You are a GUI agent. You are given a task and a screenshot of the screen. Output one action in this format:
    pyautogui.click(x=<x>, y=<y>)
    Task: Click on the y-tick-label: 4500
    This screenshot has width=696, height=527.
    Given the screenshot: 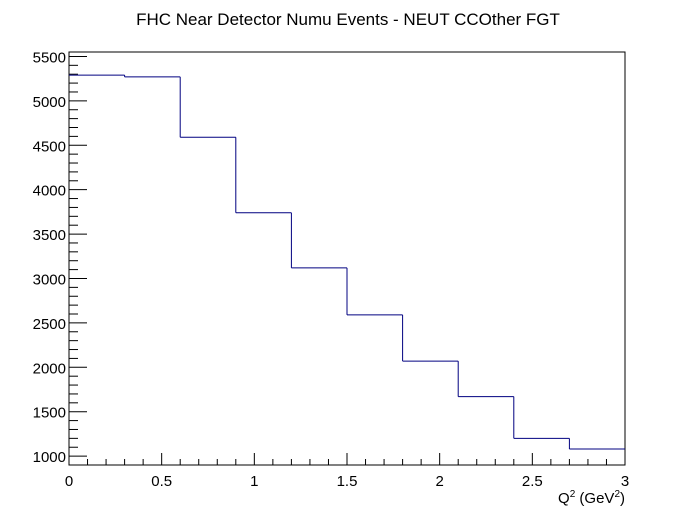 What is the action you would take?
    pyautogui.click(x=49, y=146)
    